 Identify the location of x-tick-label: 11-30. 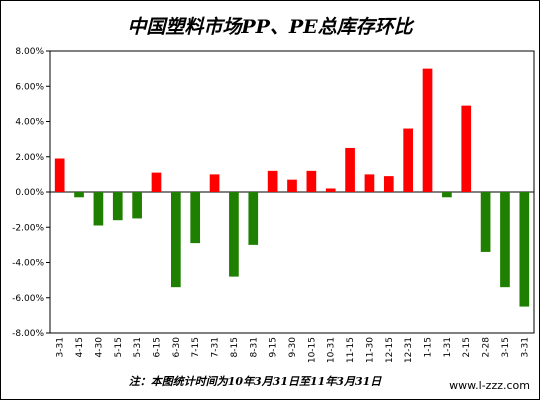
(370, 350).